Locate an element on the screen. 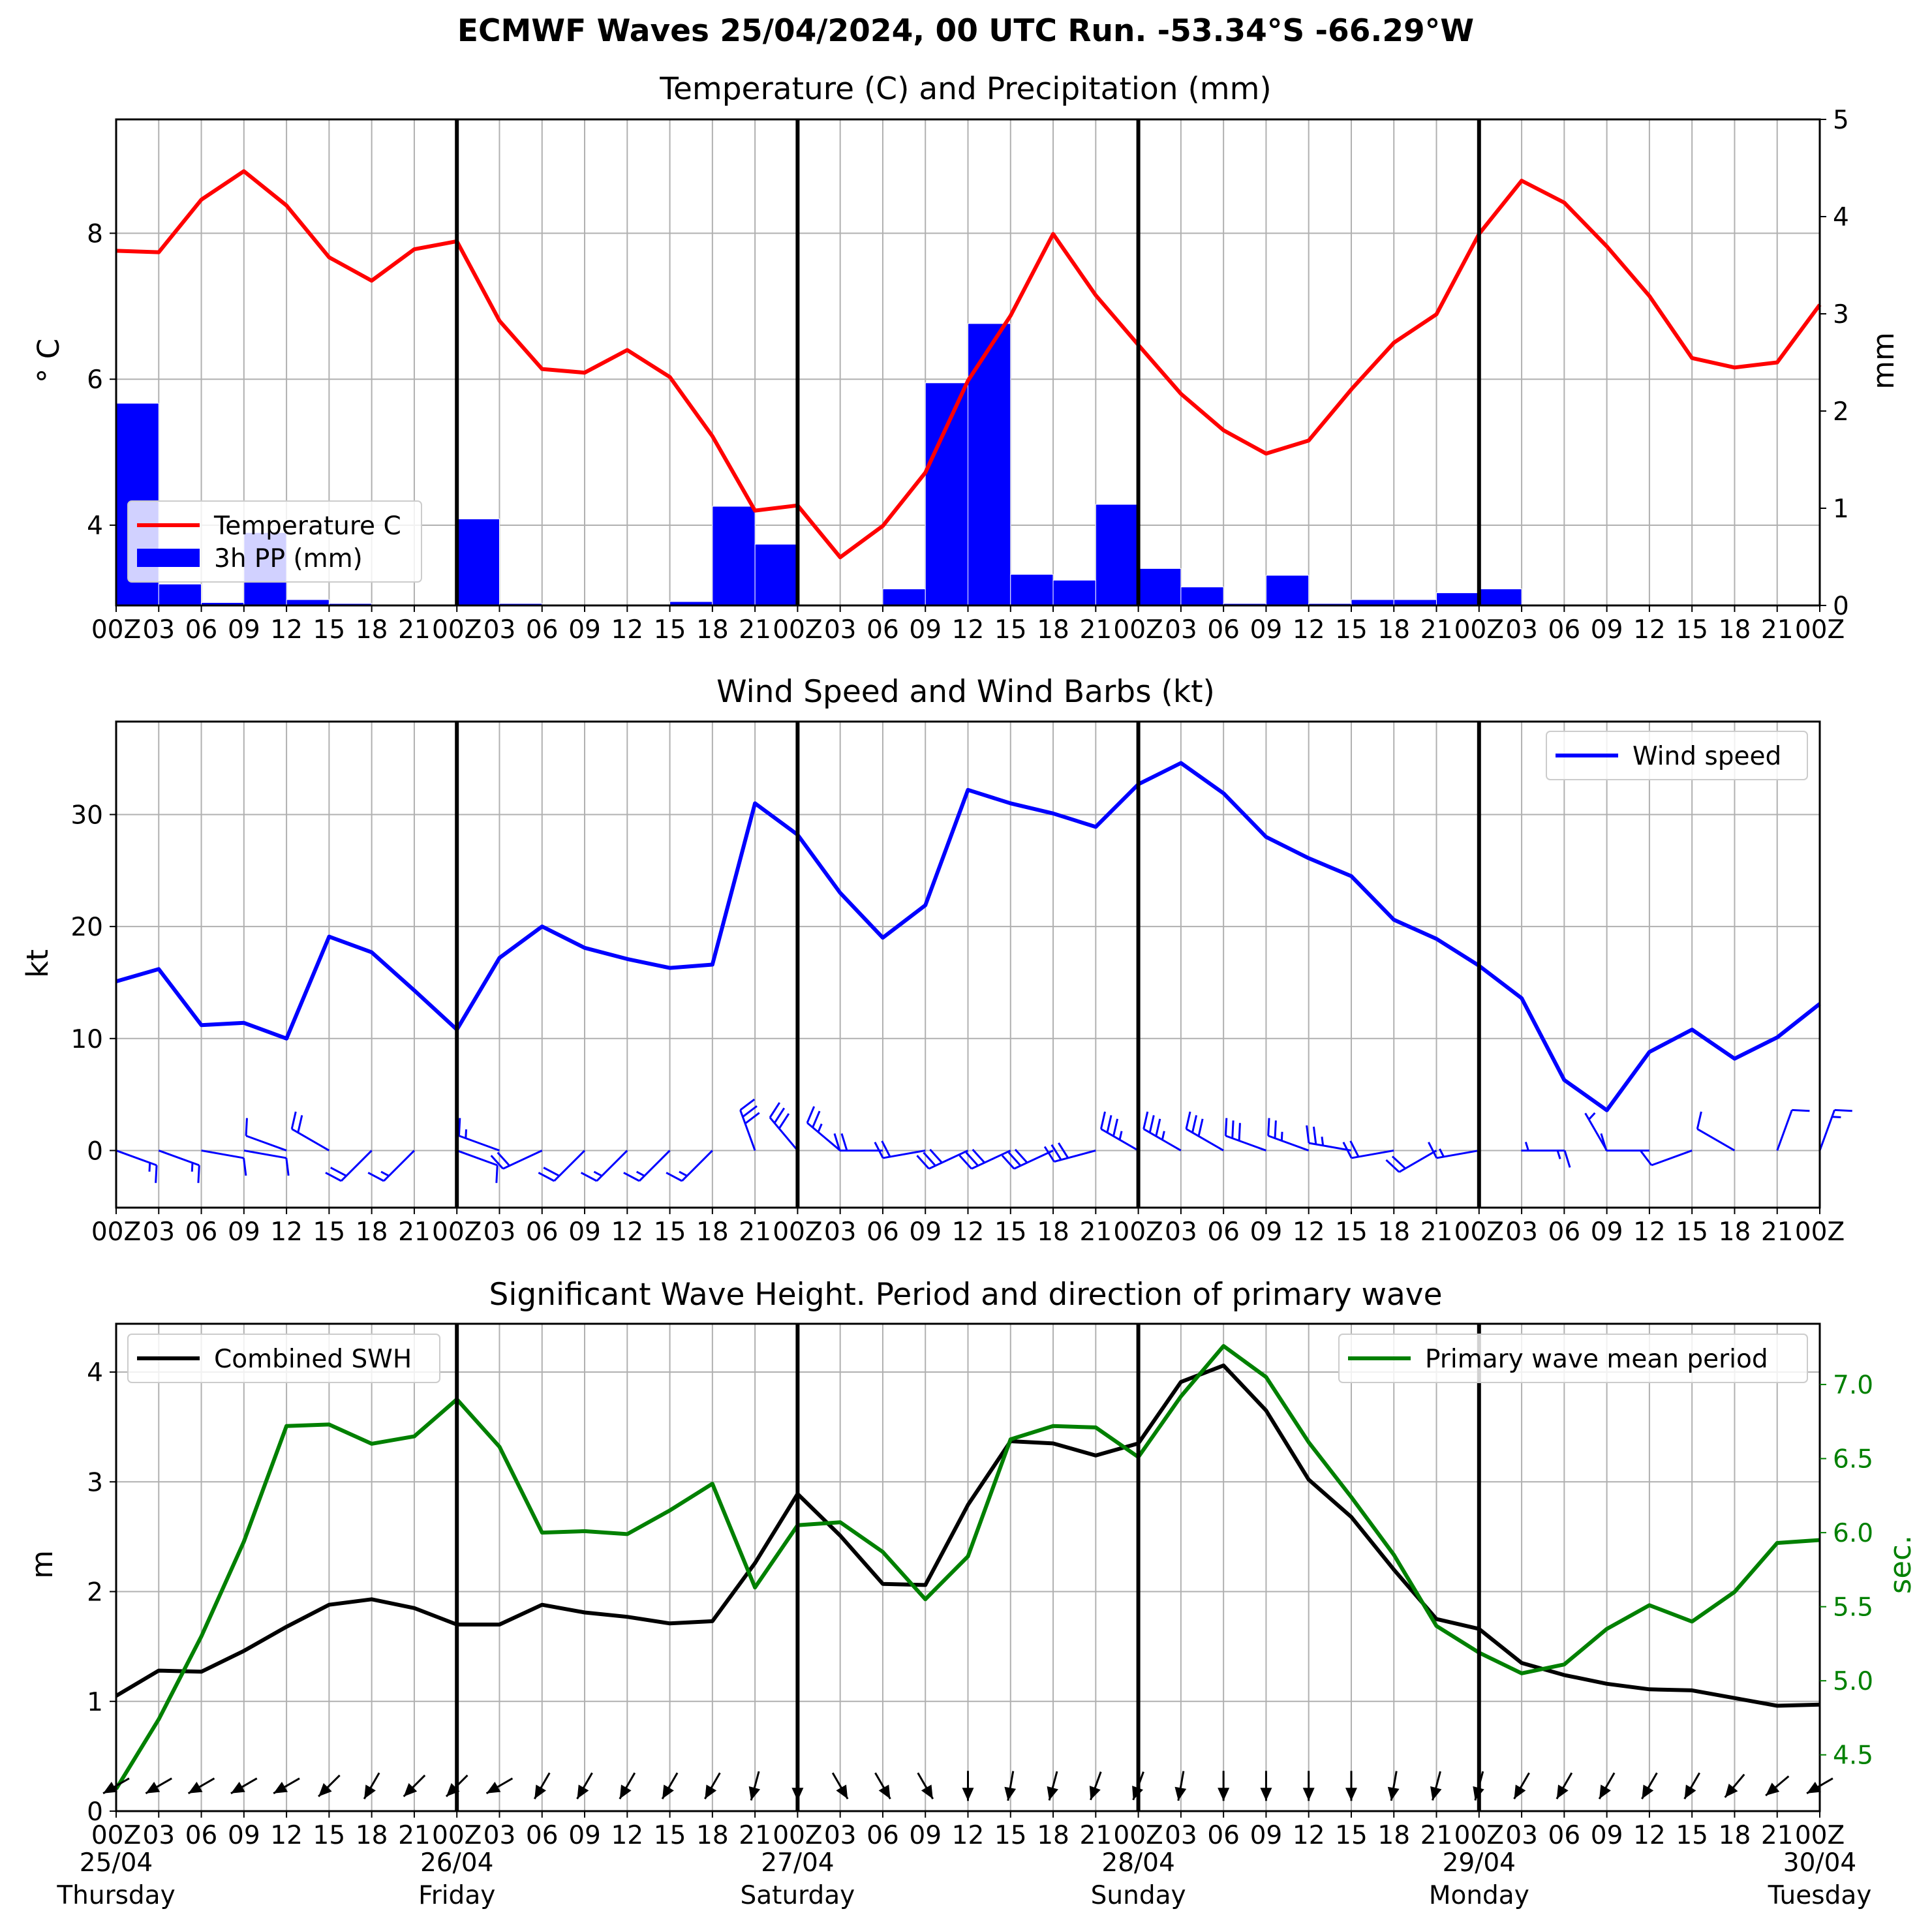 The image size is (1932, 1924). legend-entry-label: Wind speed is located at coordinates (1707, 756).